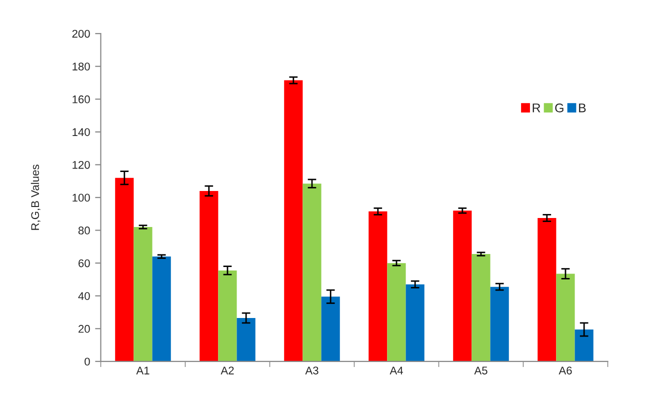 The height and width of the screenshot is (395, 650). Describe the element at coordinates (582, 108) in the screenshot. I see `legend-label: B` at that location.